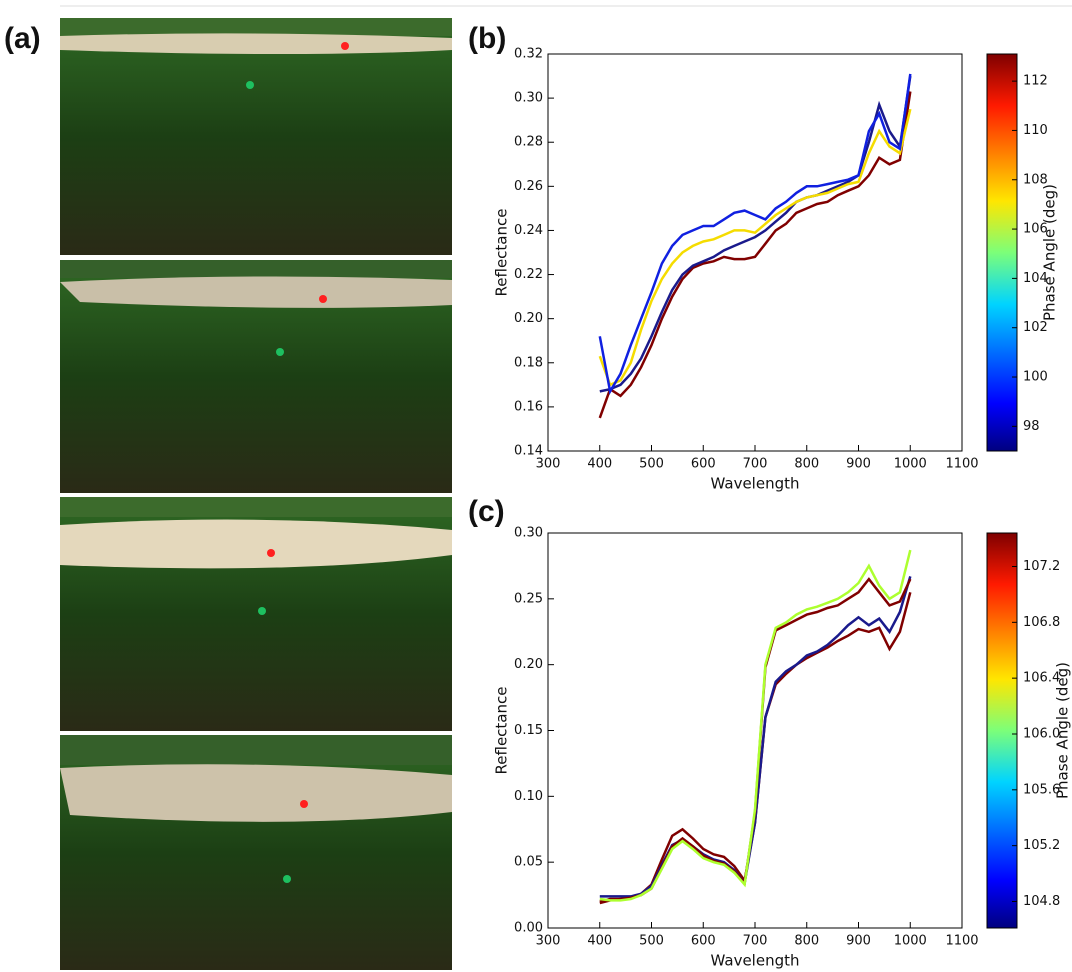  What do you see at coordinates (1035, 278) in the screenshot?
I see `colorbar-tick-label: 104` at bounding box center [1035, 278].